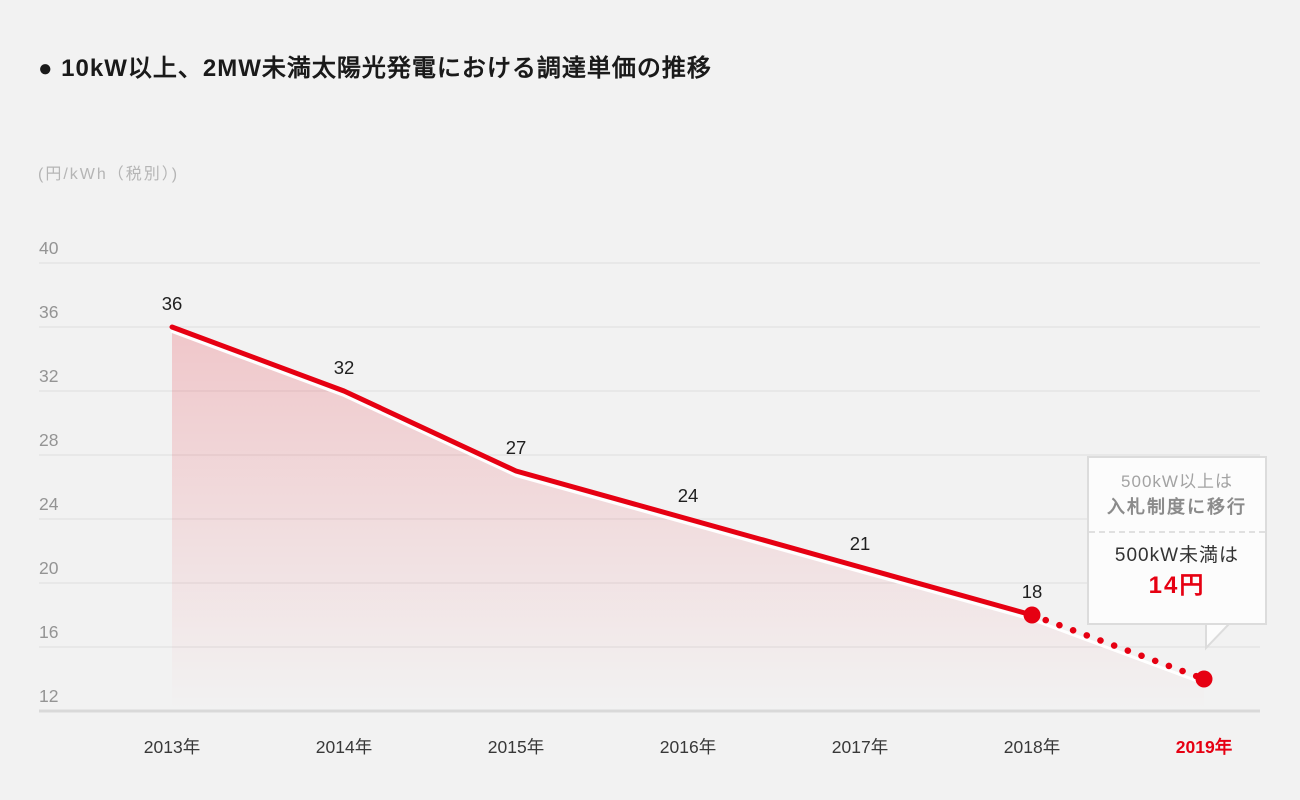  I want to click on x-axis-label: 2015年, so click(516, 747).